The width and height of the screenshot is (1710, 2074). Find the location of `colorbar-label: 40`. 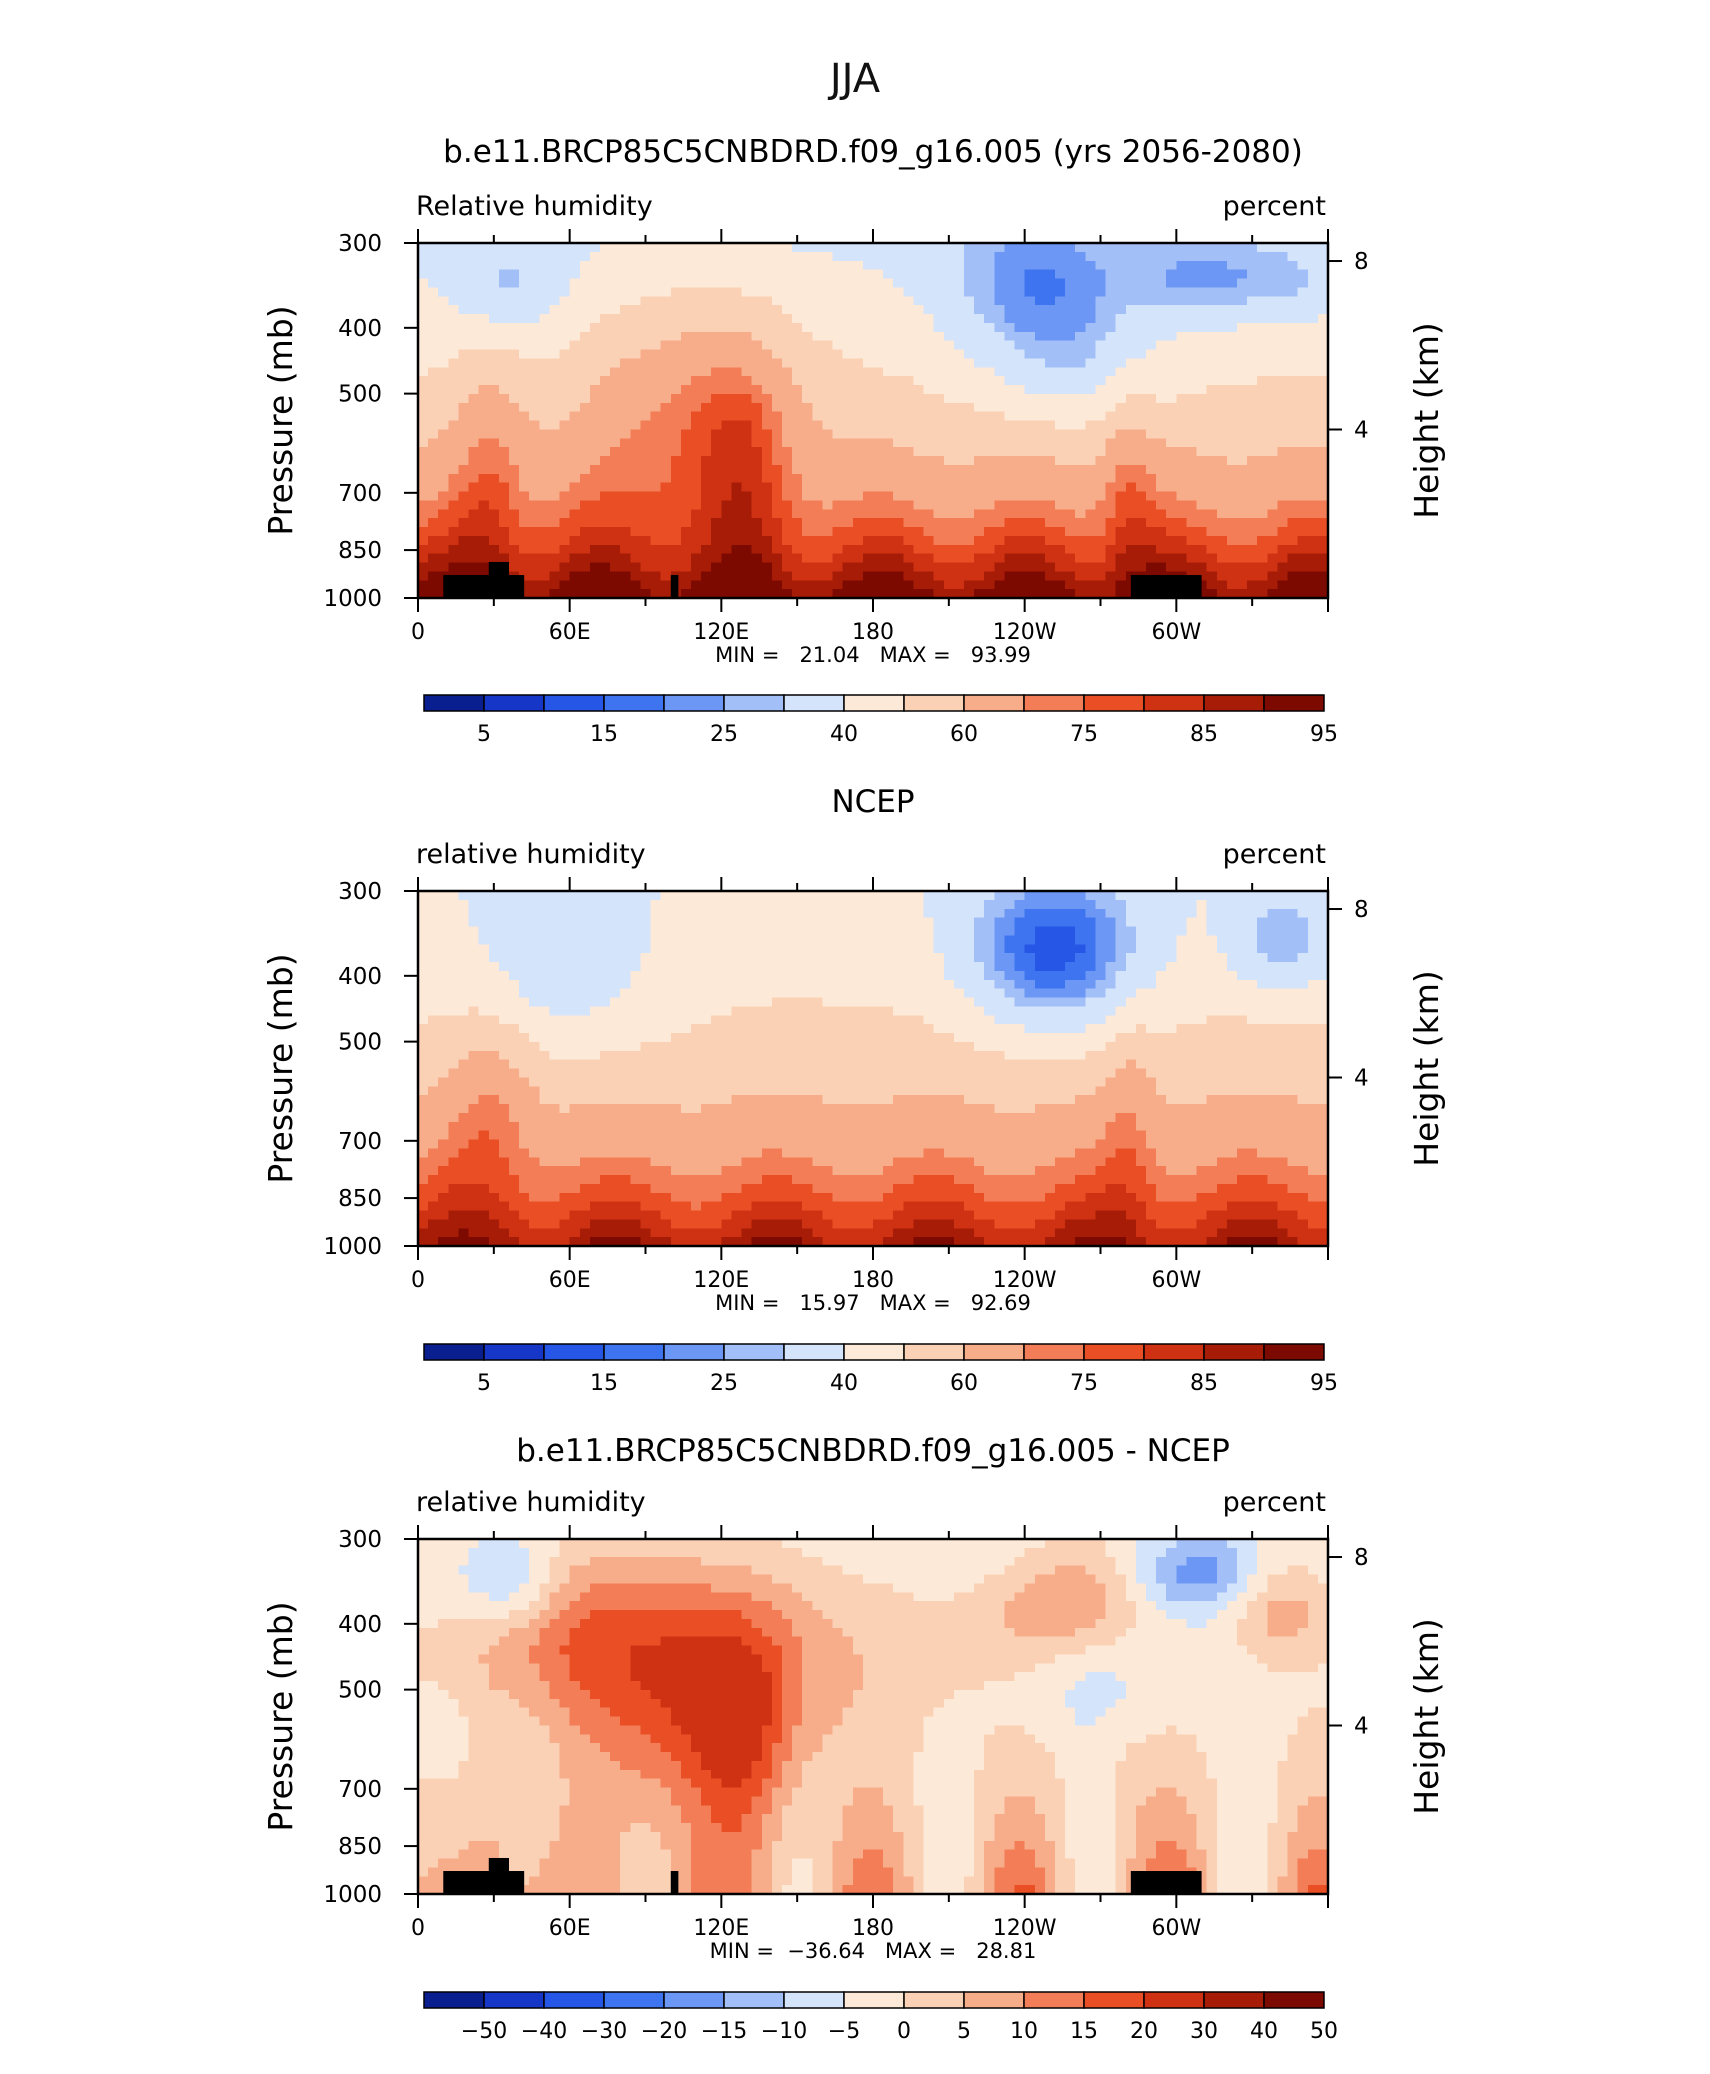

colorbar-label: 40 is located at coordinates (844, 734).